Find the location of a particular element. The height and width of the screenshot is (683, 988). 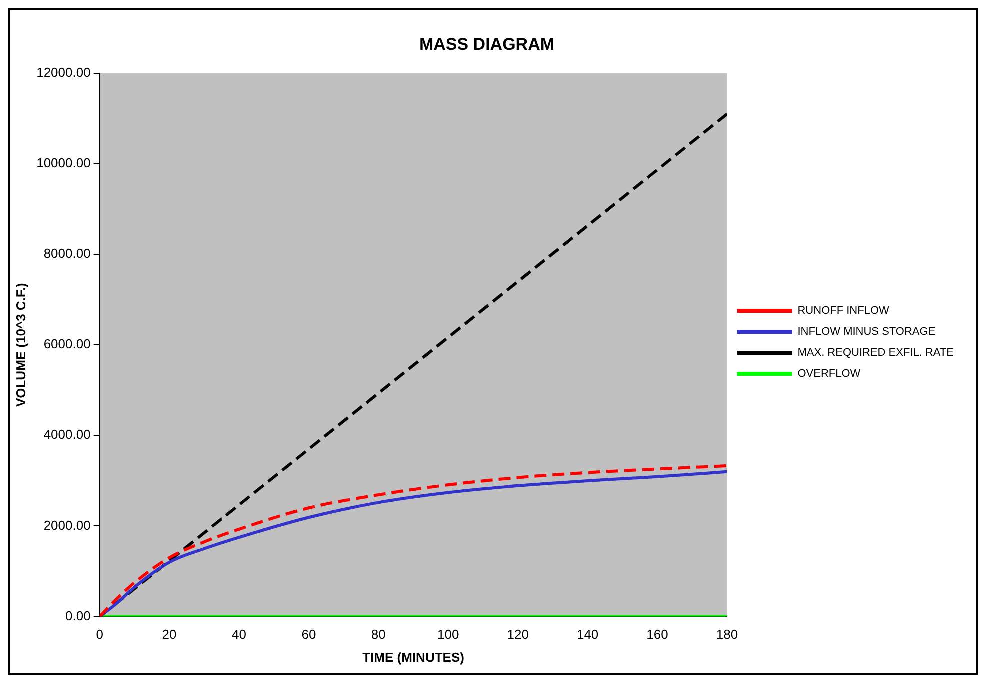

x-tick-label: 100 is located at coordinates (449, 634).